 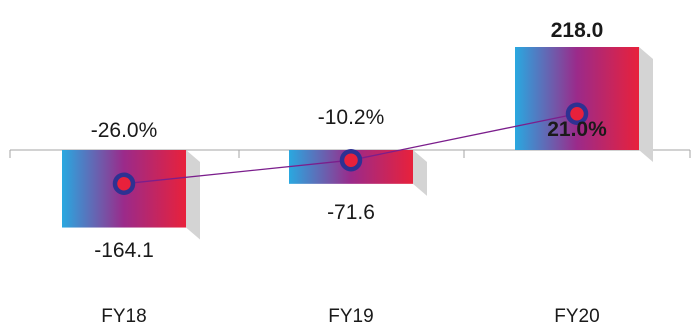 What do you see at coordinates (577, 98) in the screenshot?
I see `bar-fy20` at bounding box center [577, 98].